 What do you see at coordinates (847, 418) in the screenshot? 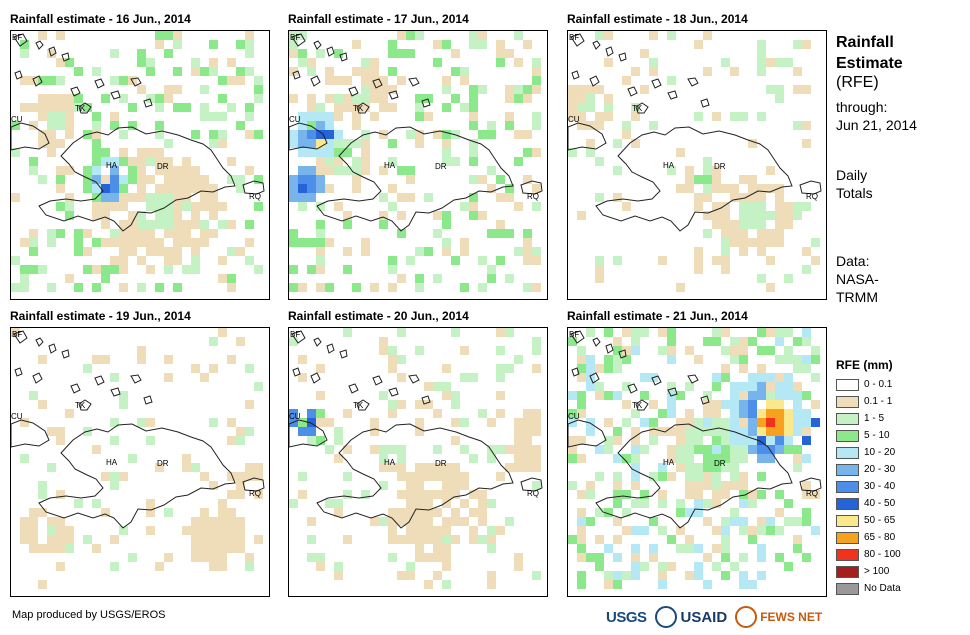
I see `legend-swatch` at bounding box center [847, 418].